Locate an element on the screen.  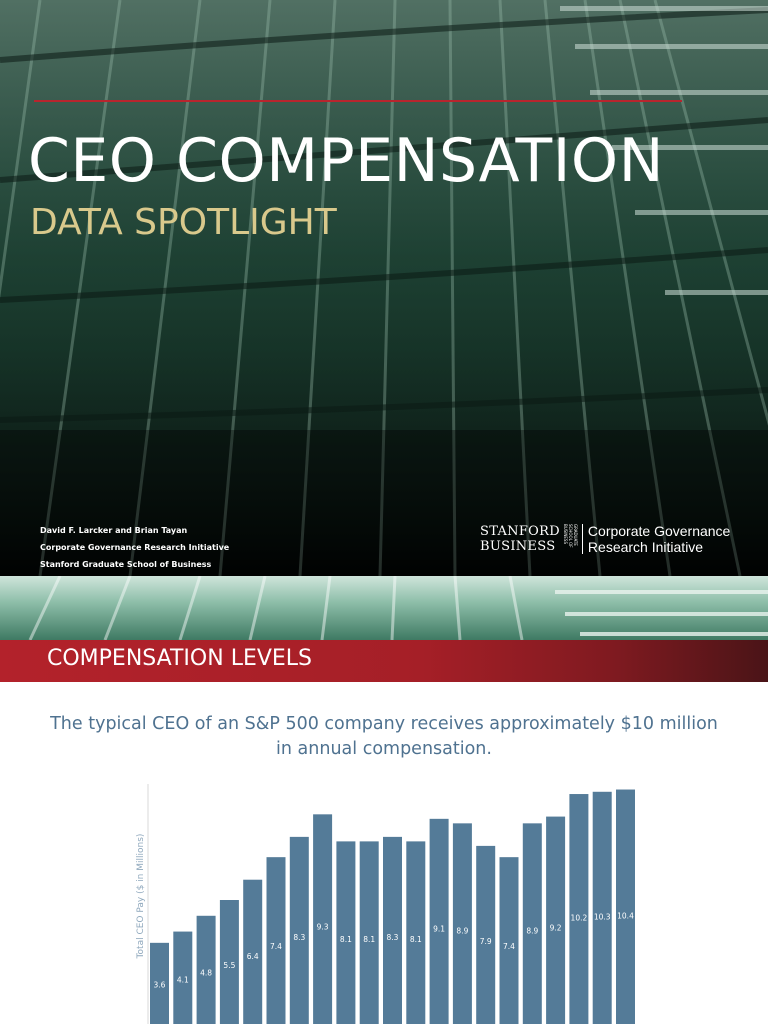
credit-authors: David F. Larcker and Brian Tayan is located at coordinates (114, 530).